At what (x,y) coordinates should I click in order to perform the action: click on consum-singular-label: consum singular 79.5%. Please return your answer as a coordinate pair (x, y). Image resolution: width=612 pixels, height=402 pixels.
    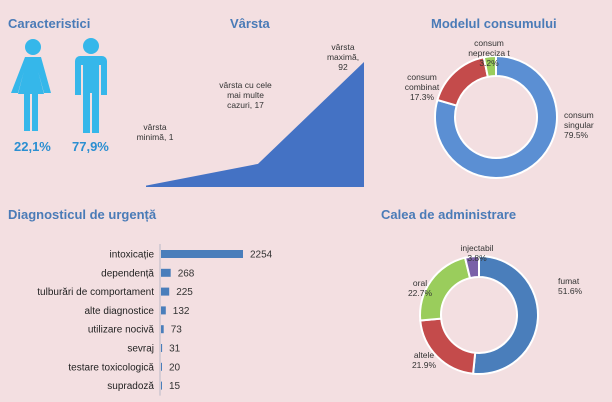
    Looking at the image, I should click on (584, 125).